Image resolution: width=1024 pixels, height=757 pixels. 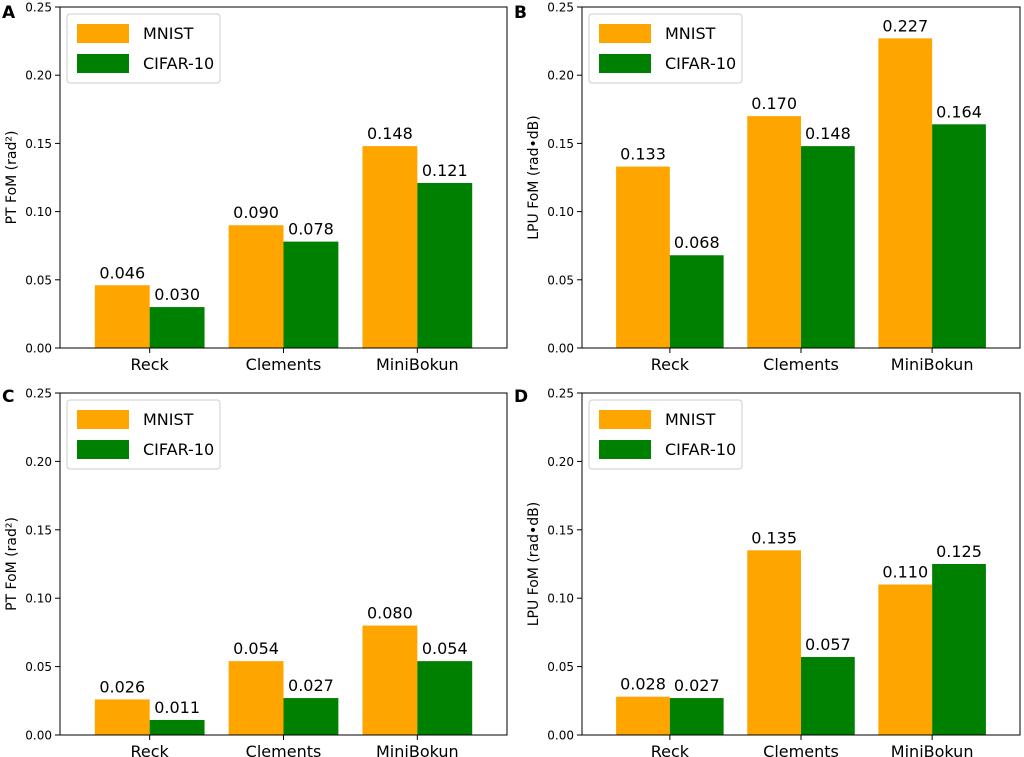 I want to click on value-label: 0.057, so click(x=828, y=644).